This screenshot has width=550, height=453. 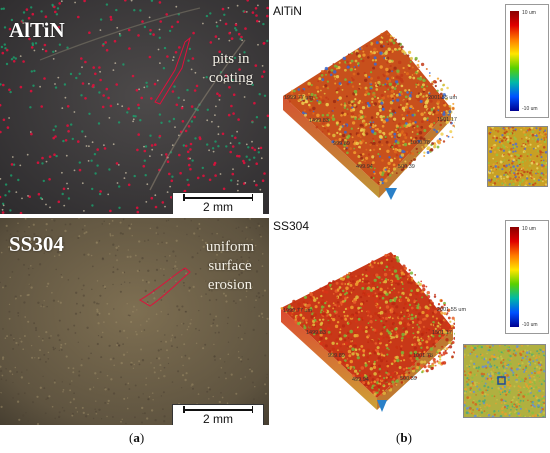 What do you see at coordinates (336, 356) in the screenshot?
I see `ss304-tick-left: 999.89` at bounding box center [336, 356].